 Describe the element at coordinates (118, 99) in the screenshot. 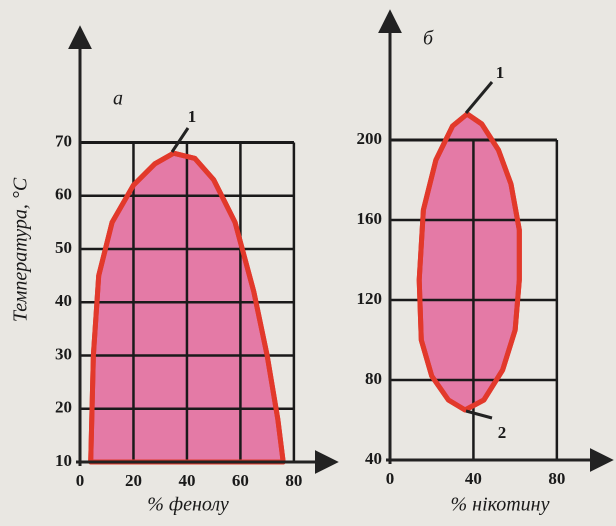

I see `panel-label: а` at that location.